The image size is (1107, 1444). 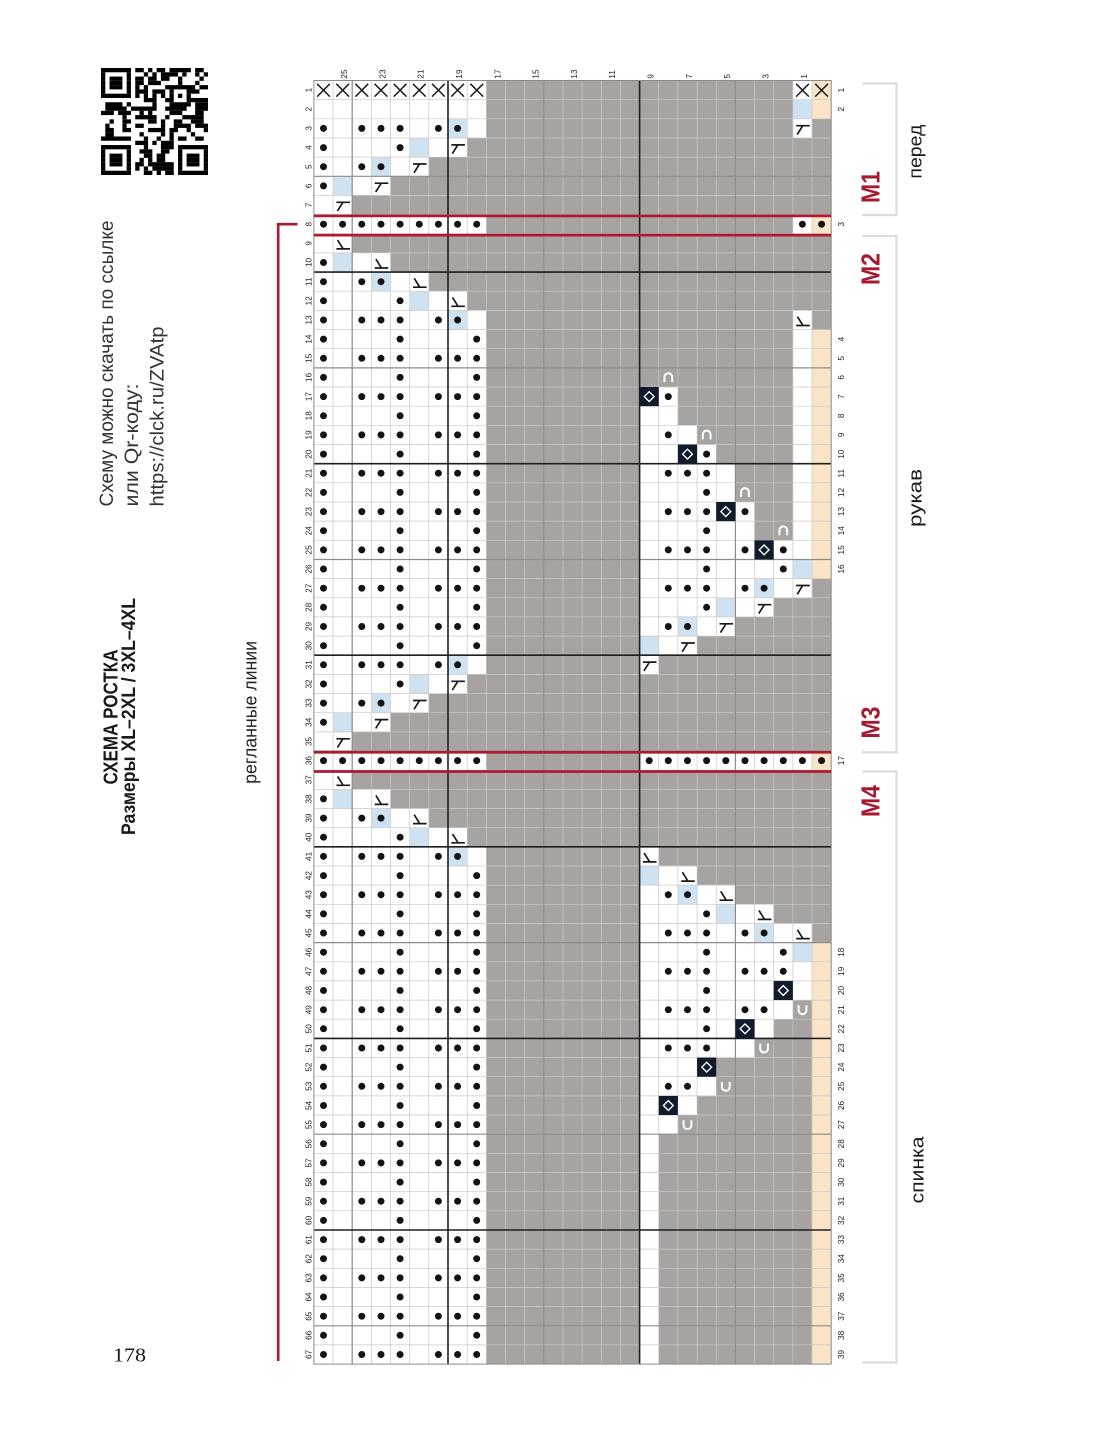 I want to click on svg-text: M2, so click(x=871, y=269).